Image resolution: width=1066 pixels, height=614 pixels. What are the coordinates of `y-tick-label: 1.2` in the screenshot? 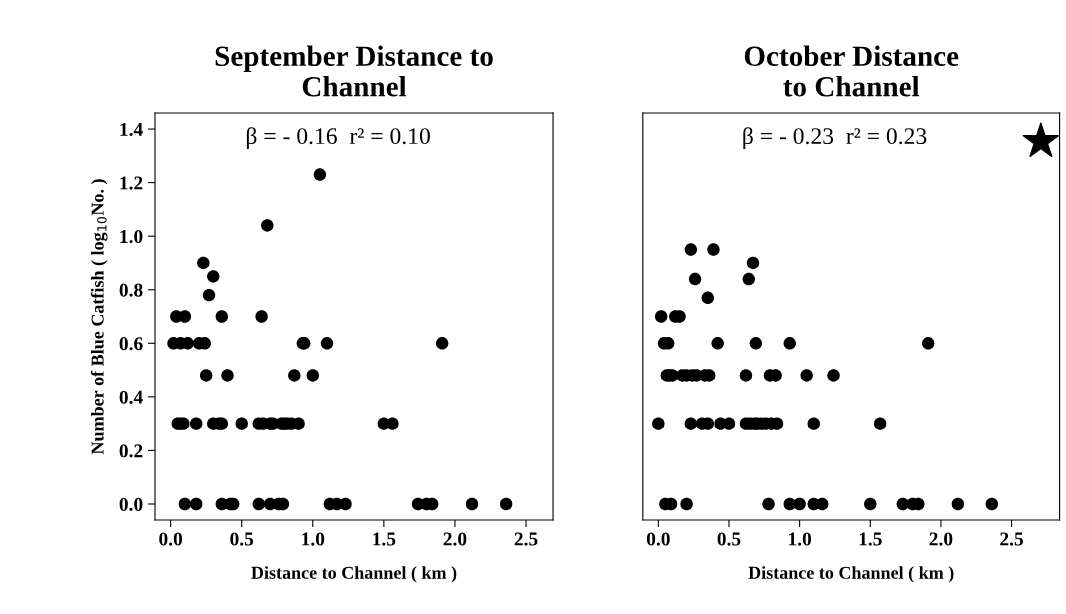 It's located at (131, 183).